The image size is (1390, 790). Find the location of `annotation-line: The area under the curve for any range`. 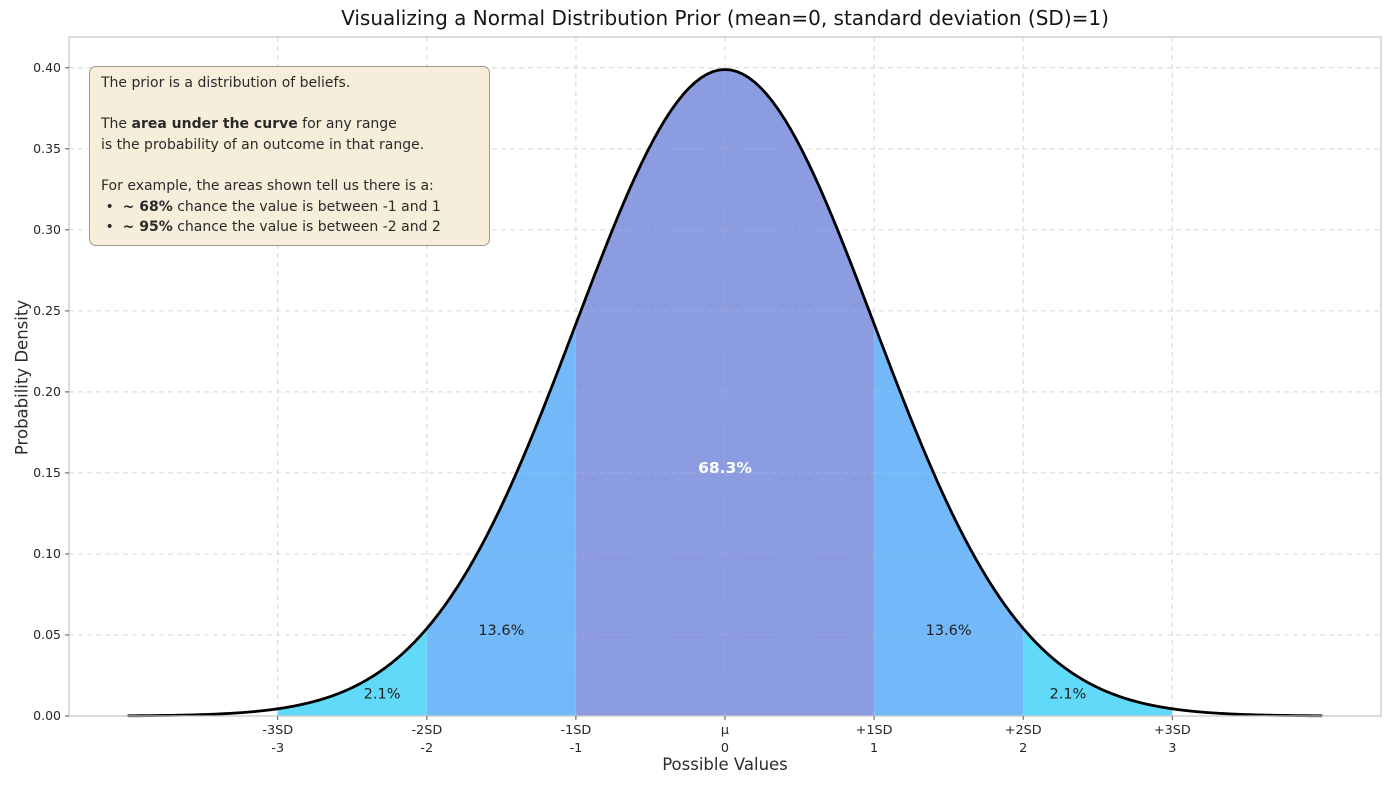

annotation-line: The area under the curve for any range is located at coordinates (289, 124).